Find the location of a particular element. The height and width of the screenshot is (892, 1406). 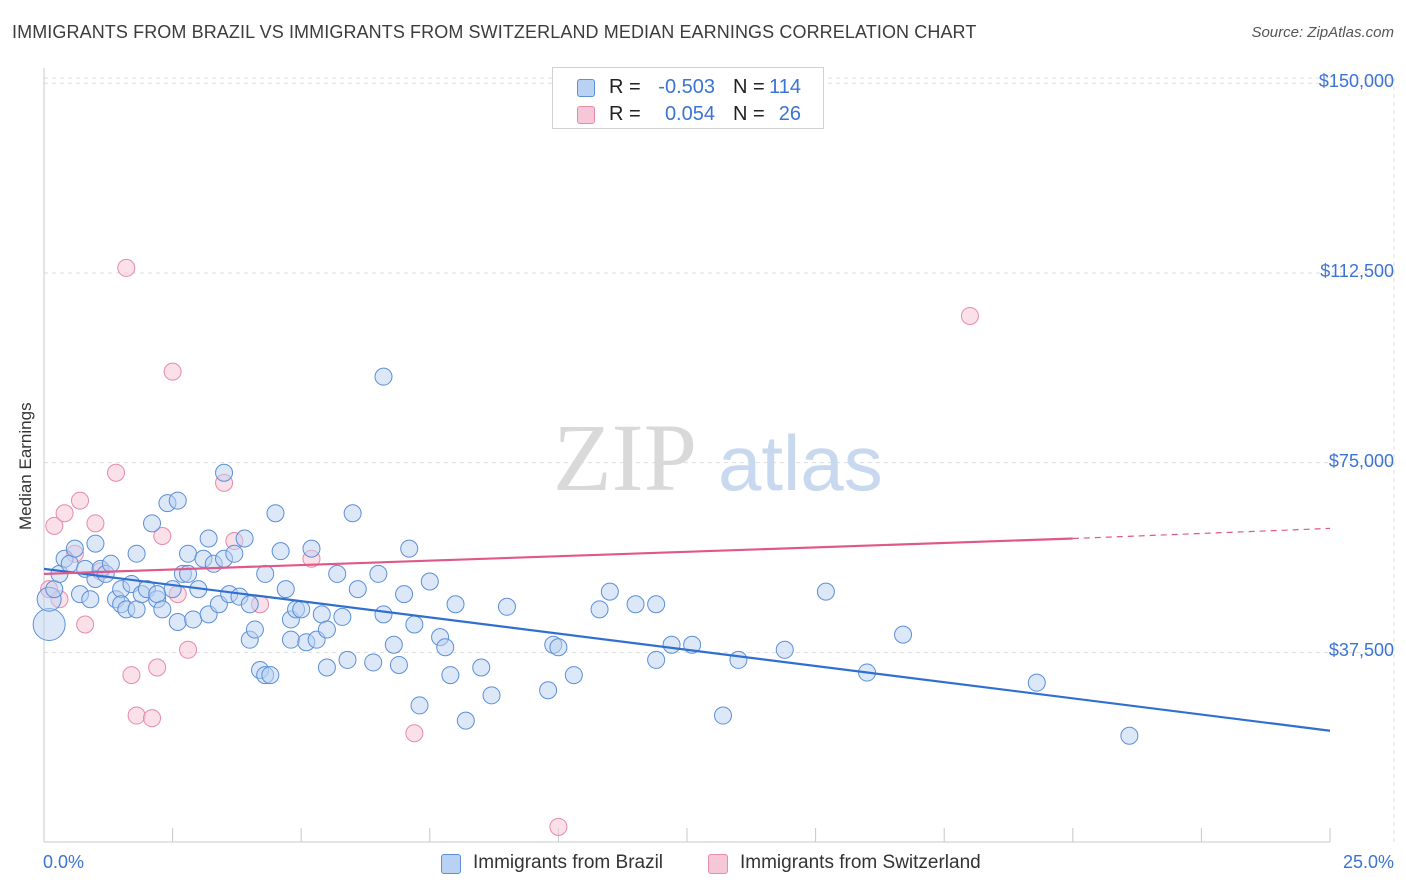

stats-legend: R = -0.503 N = 114 R = 0.054 N = 26 is located at coordinates (688, 98).